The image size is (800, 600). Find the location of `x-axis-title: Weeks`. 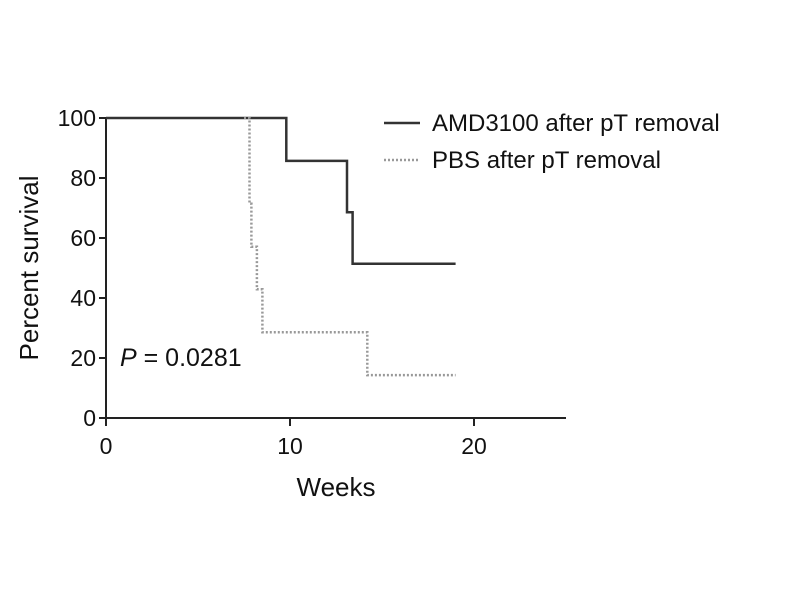

x-axis-title: Weeks is located at coordinates (336, 487).